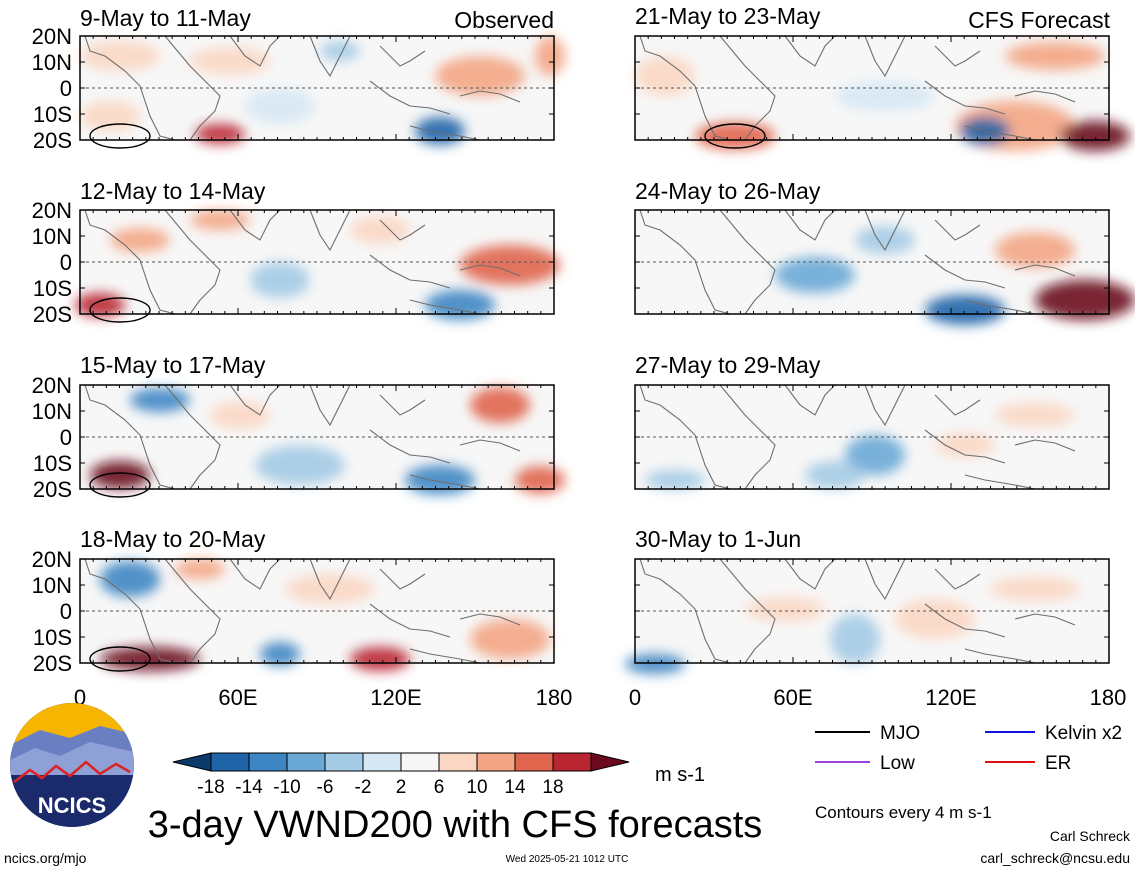 The height and width of the screenshot is (872, 1135). Describe the element at coordinates (1039, 20) in the screenshot. I see `panel-5-tag: CFS Forecast` at that location.